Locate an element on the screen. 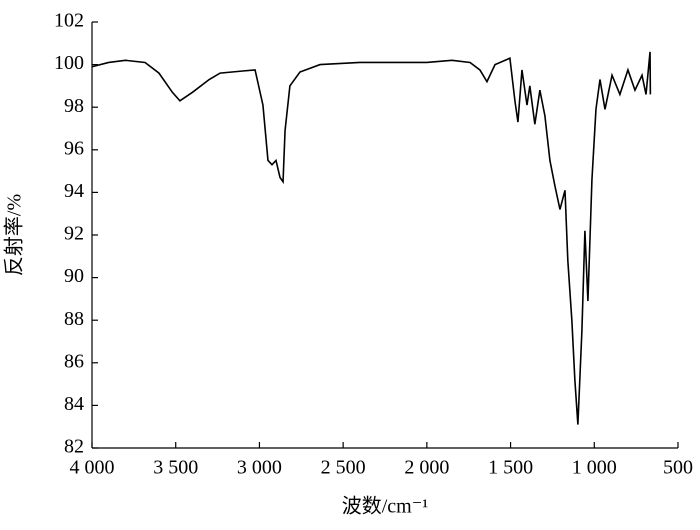  y-tick-label: 84 is located at coordinates (74, 404).